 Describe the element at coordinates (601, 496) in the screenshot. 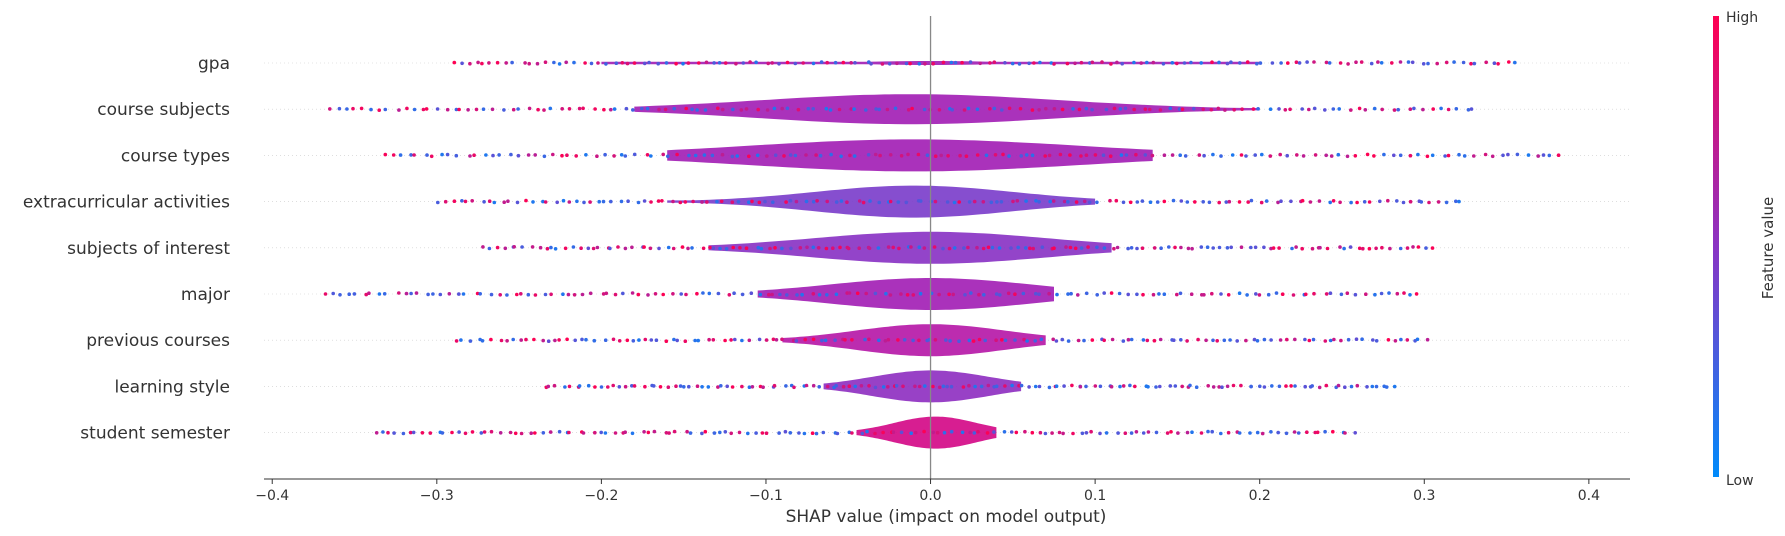

I see `x-tick-label: −0.2` at that location.